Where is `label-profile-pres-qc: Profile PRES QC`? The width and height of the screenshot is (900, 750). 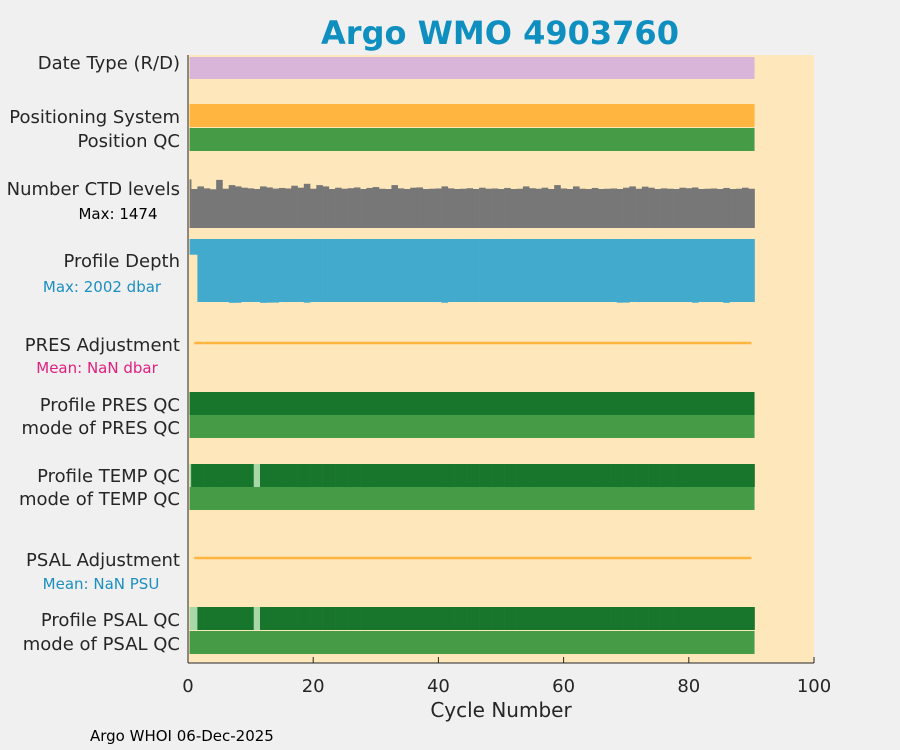 label-profile-pres-qc: Profile PRES QC is located at coordinates (110, 405).